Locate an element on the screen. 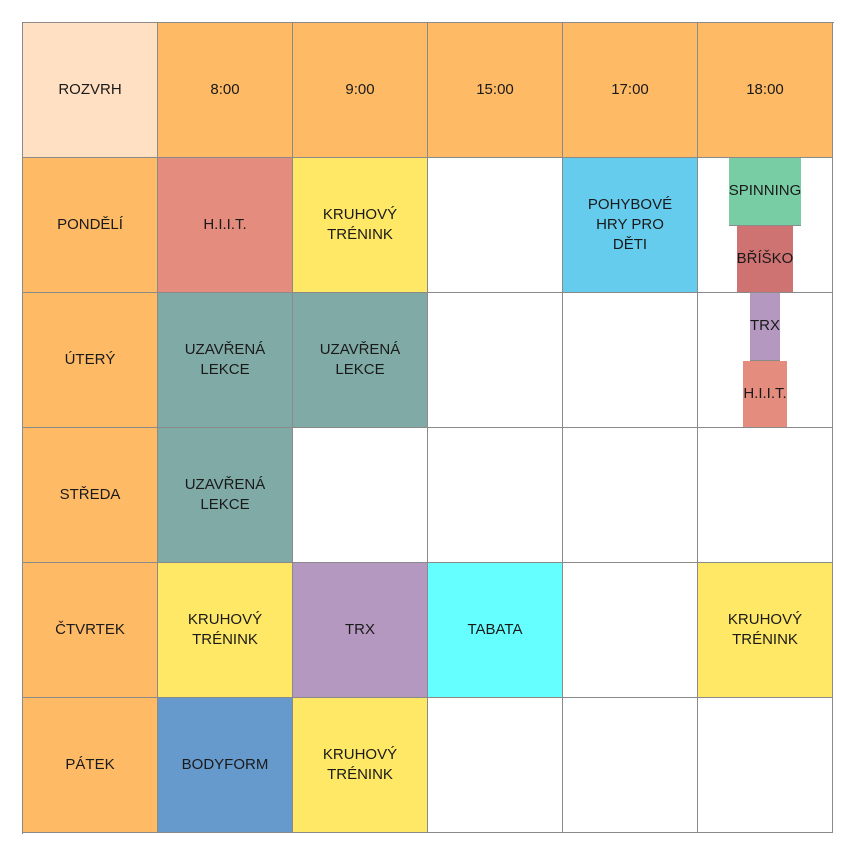 This screenshot has height=857, width=857. class-cell-mon-1800: SPINNING BŘÍŠKO is located at coordinates (765, 225).